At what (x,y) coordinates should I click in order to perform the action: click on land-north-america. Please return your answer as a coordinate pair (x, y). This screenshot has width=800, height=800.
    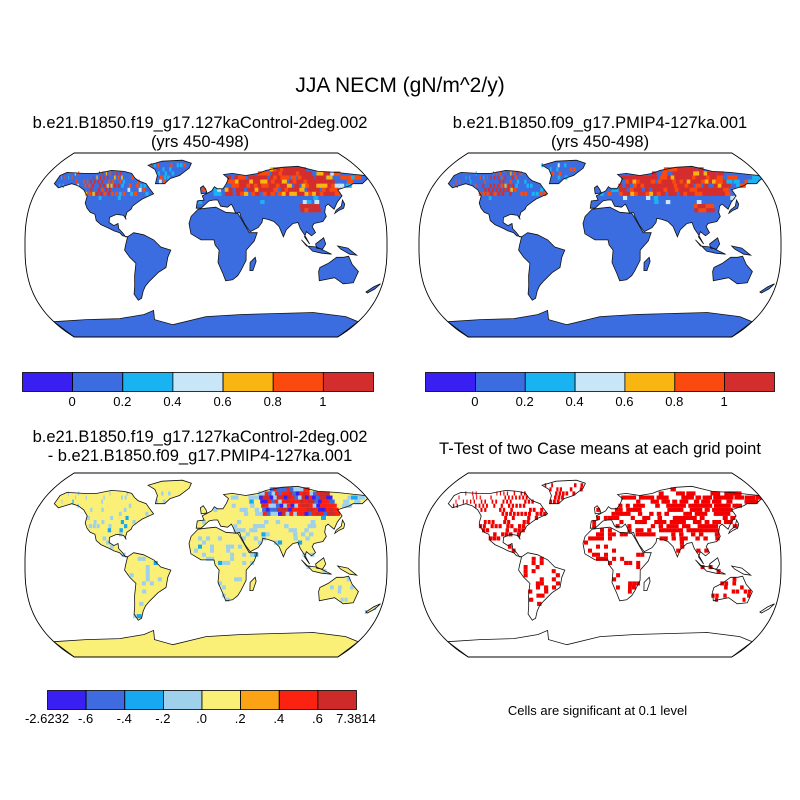
    Looking at the image, I should click on (104, 203).